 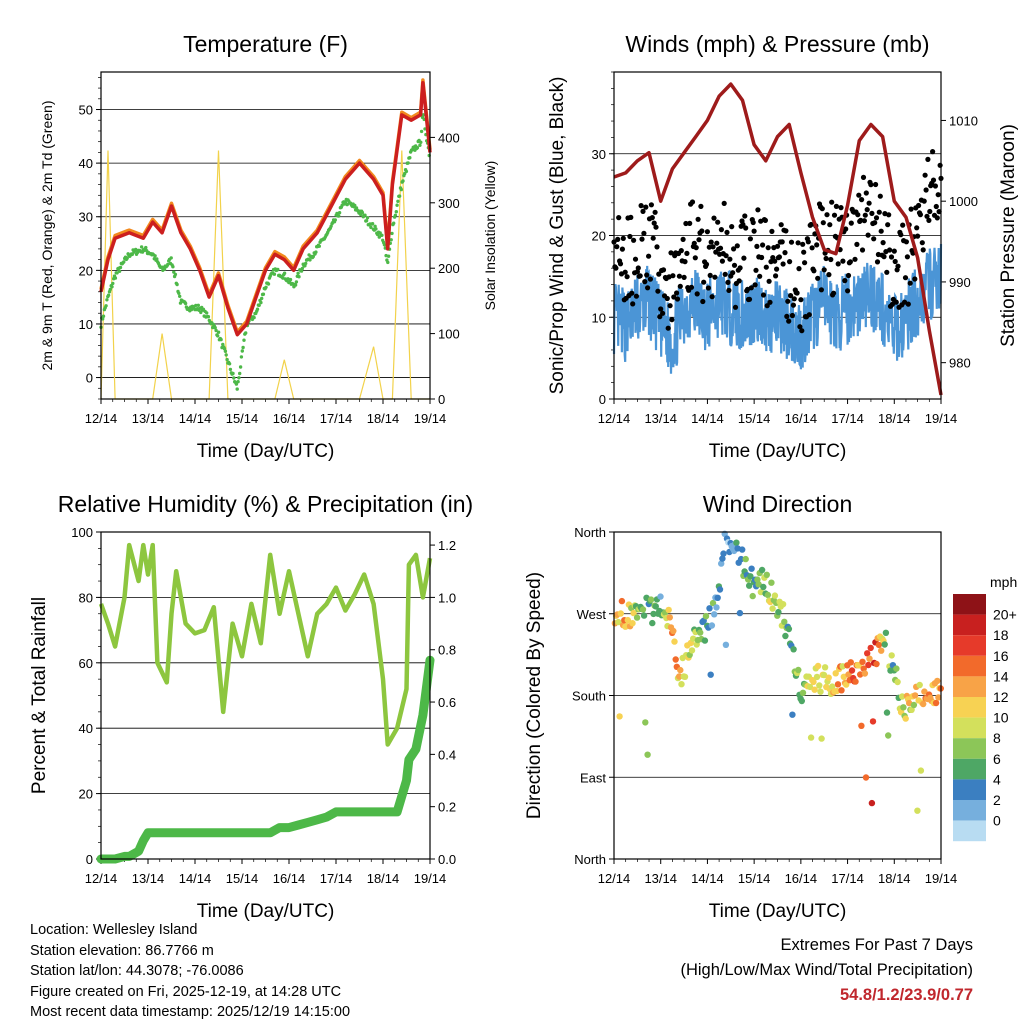 I want to click on humidity-xtick-label: 16/14, so click(x=289, y=878).